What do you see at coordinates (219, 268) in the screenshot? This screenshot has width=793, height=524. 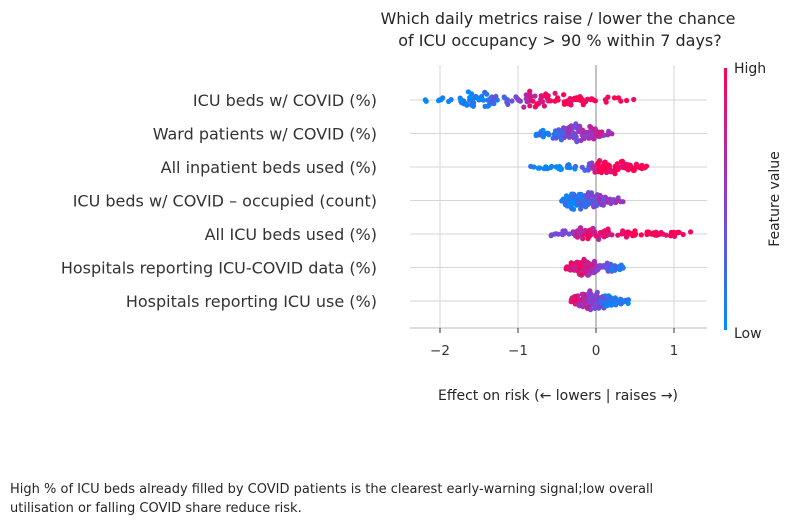 I see `feature-label: Hospitals reporting ICU-COVID data (%)` at bounding box center [219, 268].